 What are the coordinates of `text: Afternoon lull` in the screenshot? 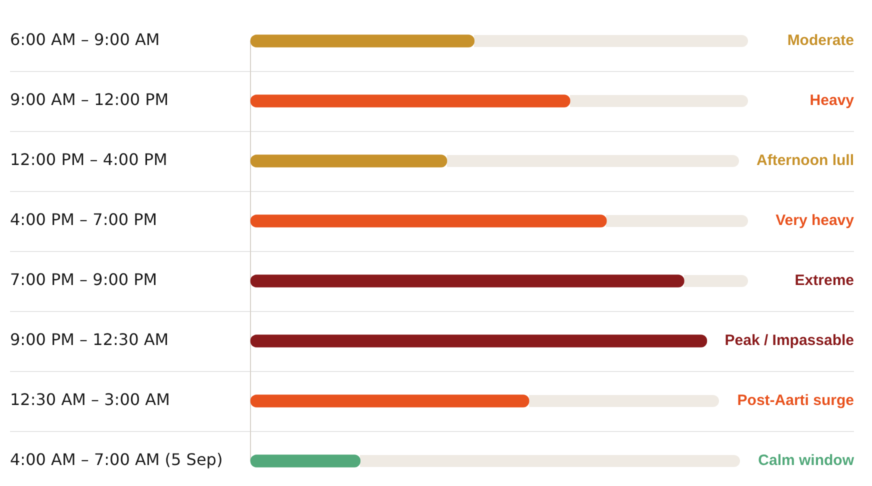 It's located at (805, 161).